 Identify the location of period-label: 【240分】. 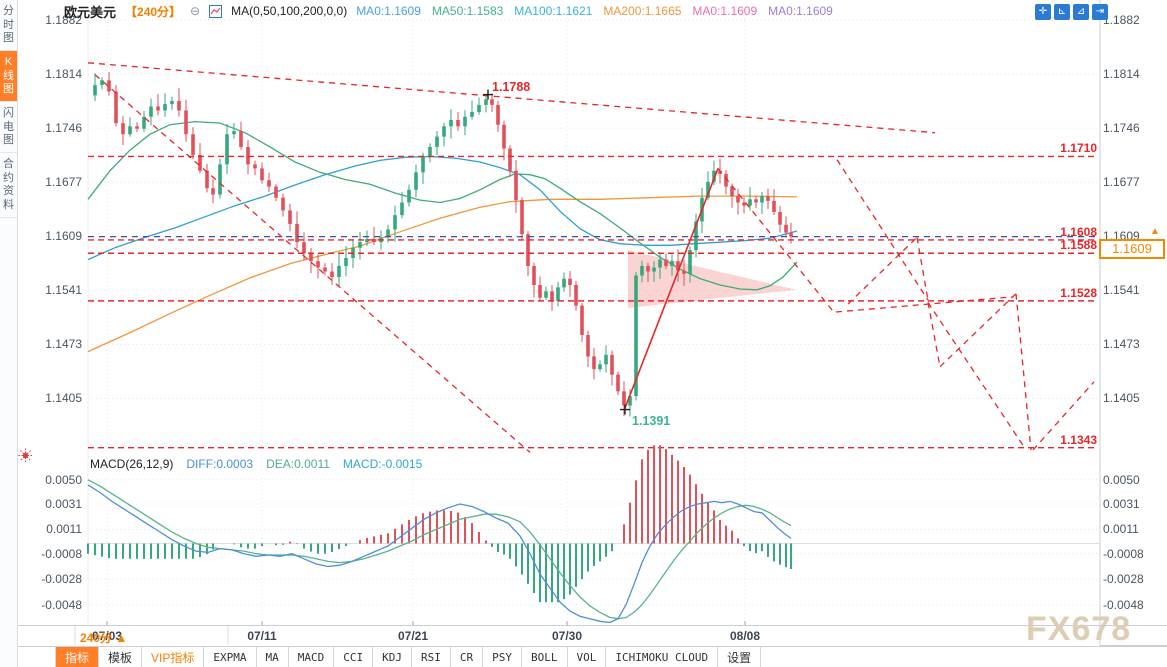
(153, 11).